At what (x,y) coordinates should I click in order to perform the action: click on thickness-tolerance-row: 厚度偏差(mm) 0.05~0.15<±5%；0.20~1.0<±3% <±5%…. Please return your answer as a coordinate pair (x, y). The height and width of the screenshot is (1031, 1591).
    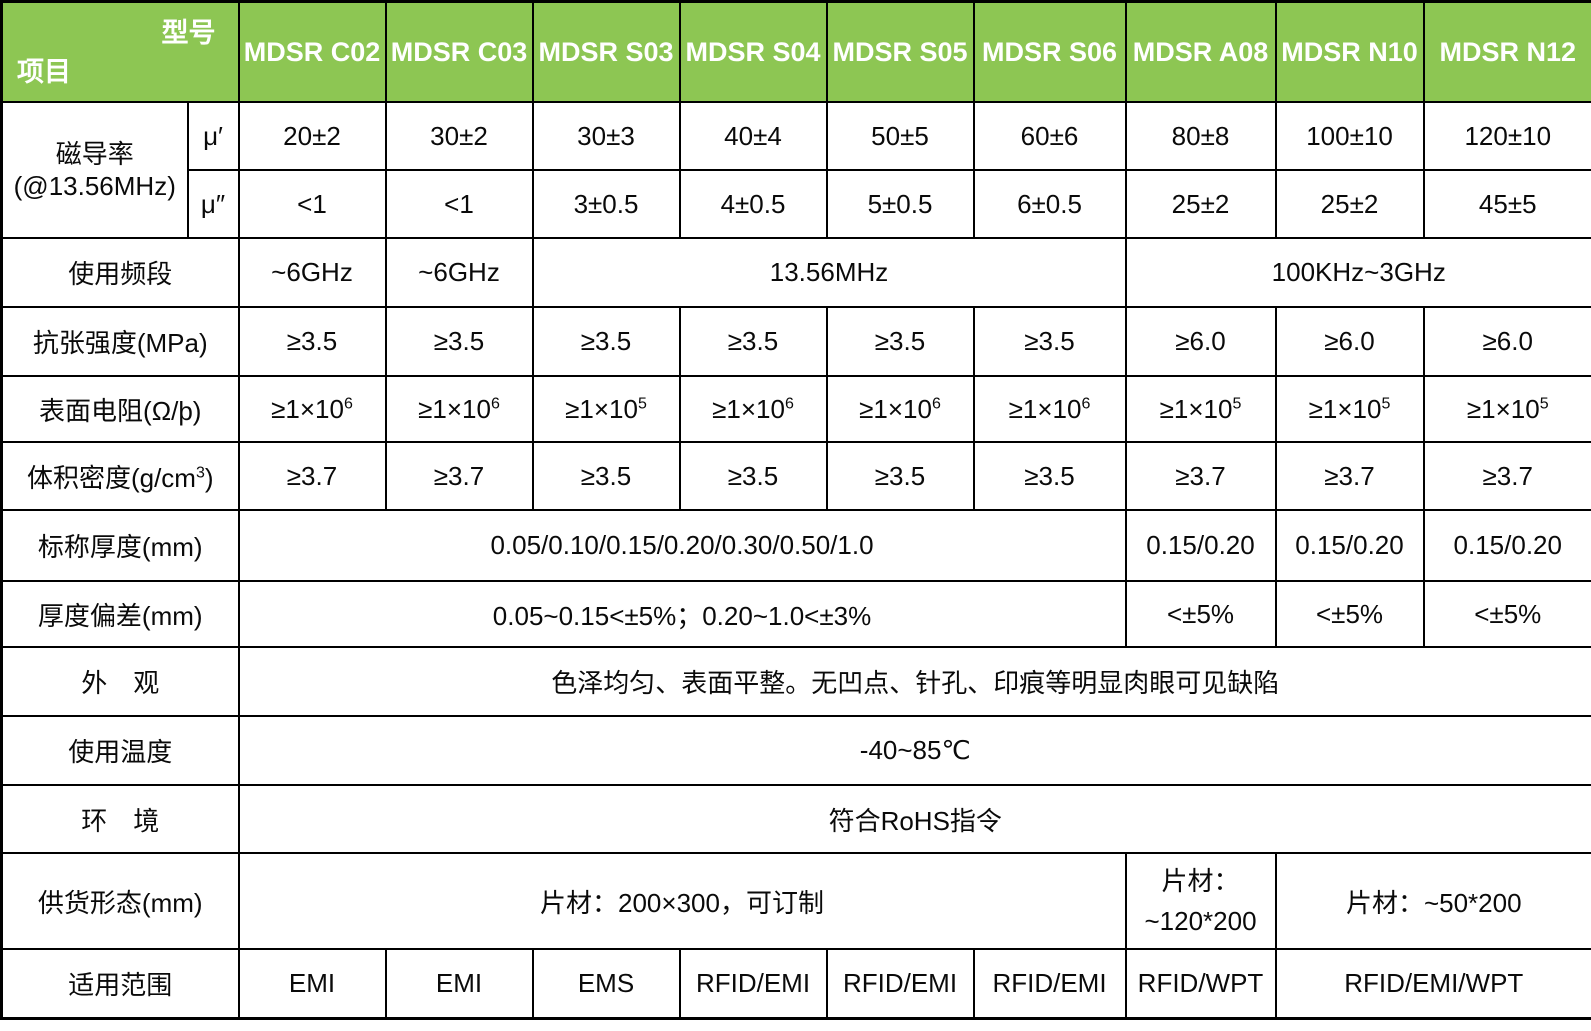
    Looking at the image, I should click on (795, 614).